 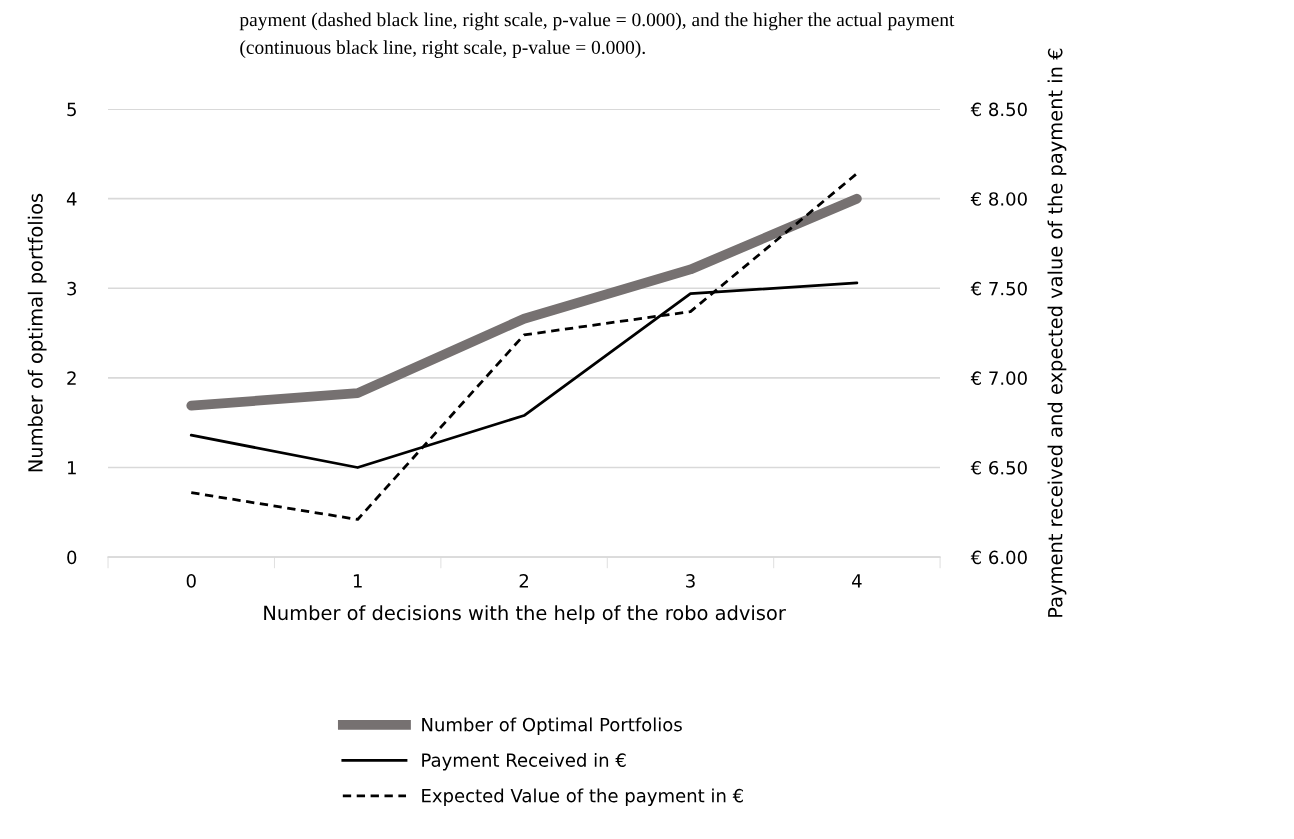 I want to click on y2-axis-title: Payment received and expected value of the payment in €, so click(x=1057, y=332).